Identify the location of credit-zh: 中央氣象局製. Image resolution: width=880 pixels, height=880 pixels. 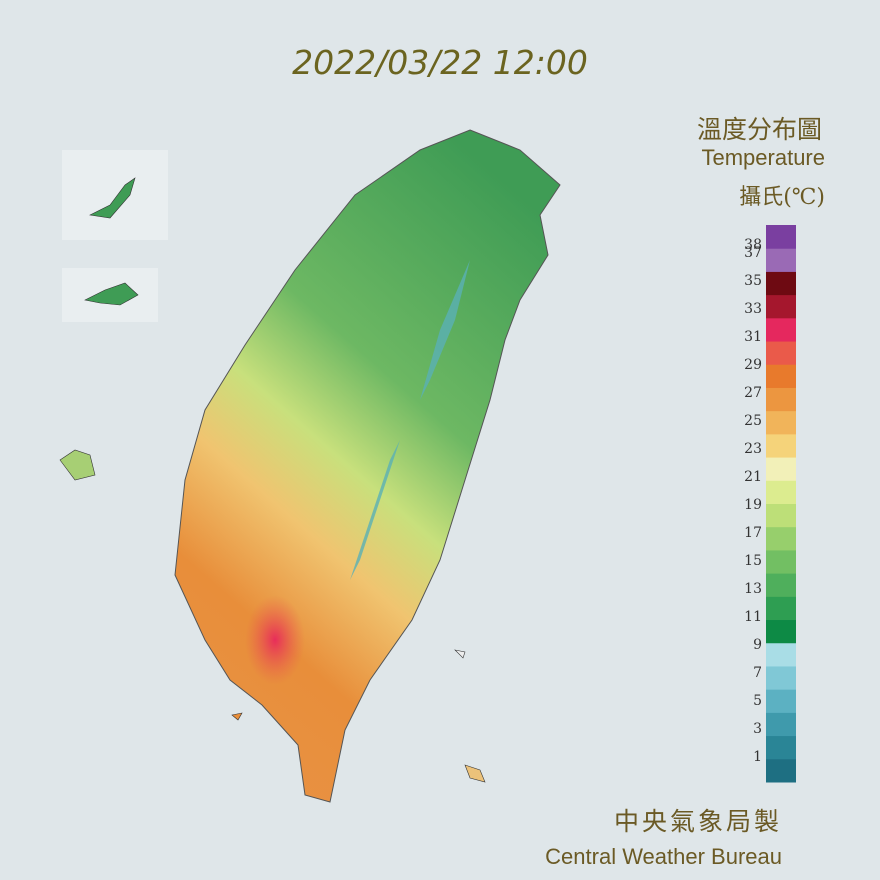
(698, 821).